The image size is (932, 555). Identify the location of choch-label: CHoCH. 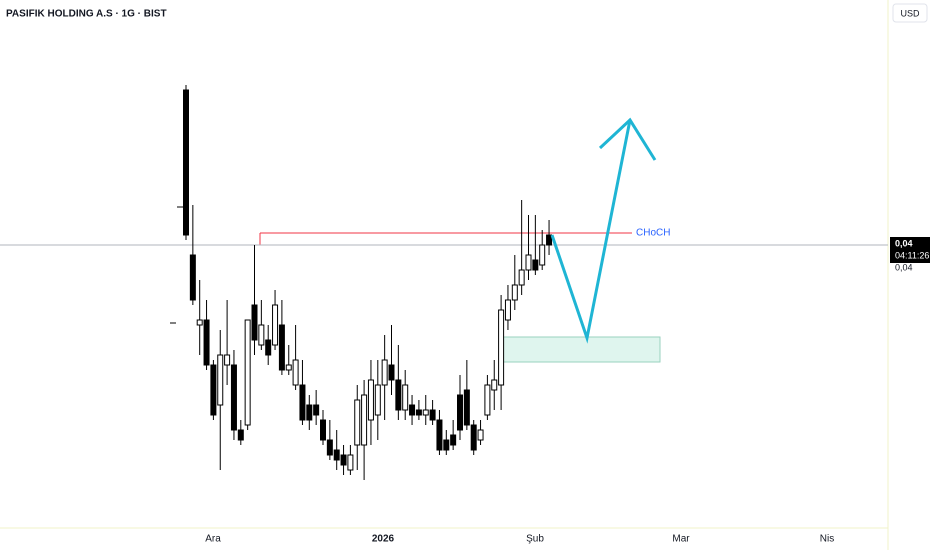
(653, 233).